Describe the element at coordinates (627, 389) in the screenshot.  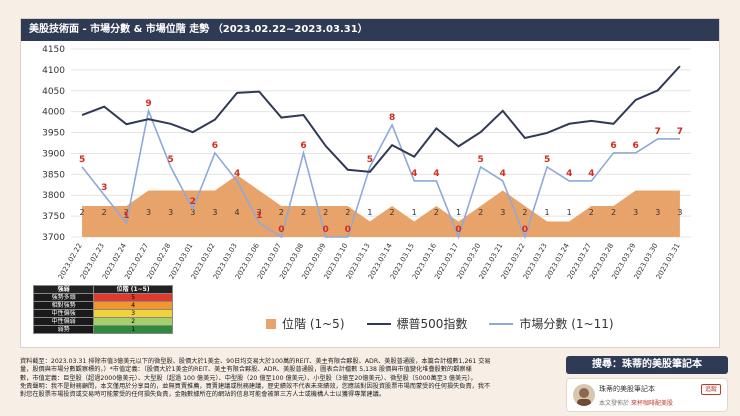
I see `author-name: 珠蒂的美股筆記本` at that location.